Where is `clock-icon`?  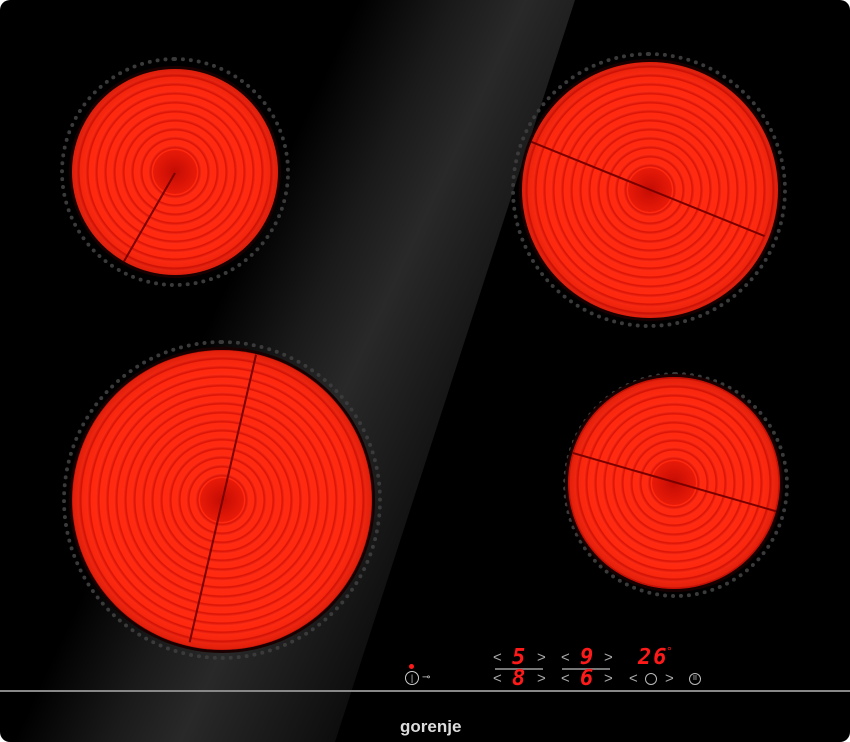
clock-icon is located at coordinates (651, 679).